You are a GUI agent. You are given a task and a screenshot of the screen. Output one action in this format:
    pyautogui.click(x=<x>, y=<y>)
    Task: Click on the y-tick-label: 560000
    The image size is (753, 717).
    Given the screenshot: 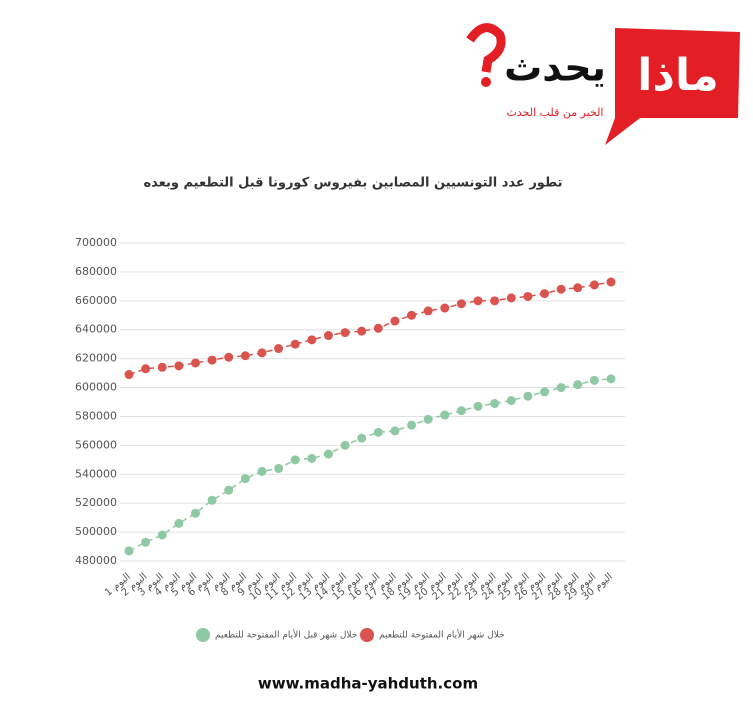 What is the action you would take?
    pyautogui.click(x=96, y=444)
    